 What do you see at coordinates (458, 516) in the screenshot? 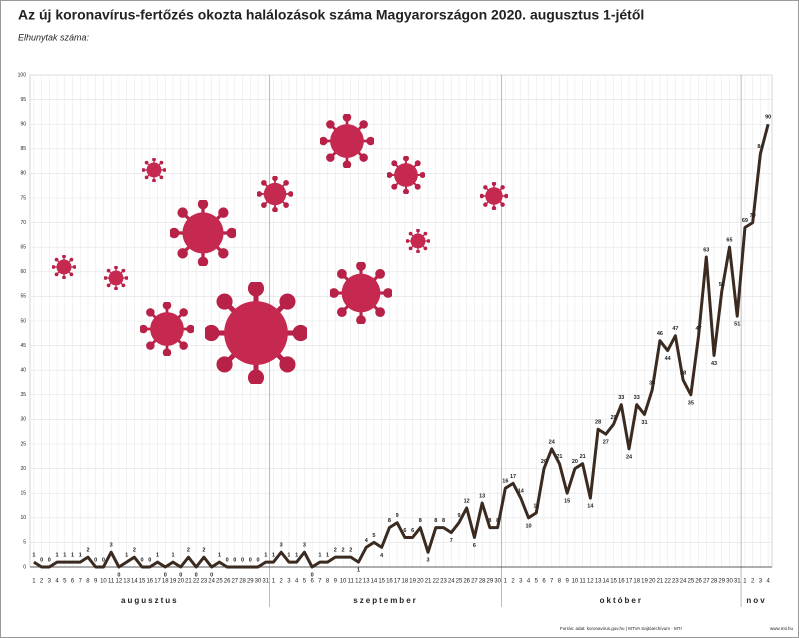
I see `data-label: 9` at bounding box center [458, 516].